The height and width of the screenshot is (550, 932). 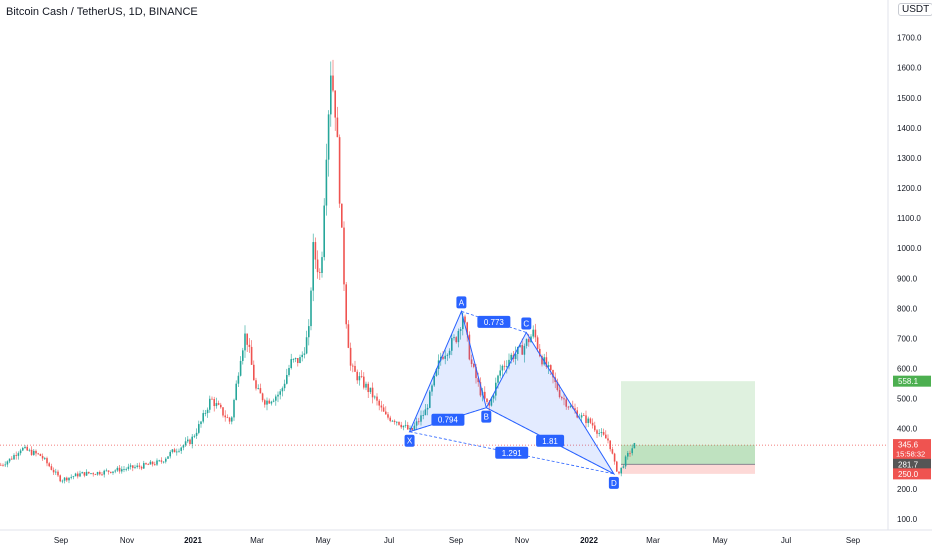 What do you see at coordinates (102, 12) in the screenshot?
I see `chart-title: Bitcoin Cash / TetherUS, 1D, BINANCE` at bounding box center [102, 12].